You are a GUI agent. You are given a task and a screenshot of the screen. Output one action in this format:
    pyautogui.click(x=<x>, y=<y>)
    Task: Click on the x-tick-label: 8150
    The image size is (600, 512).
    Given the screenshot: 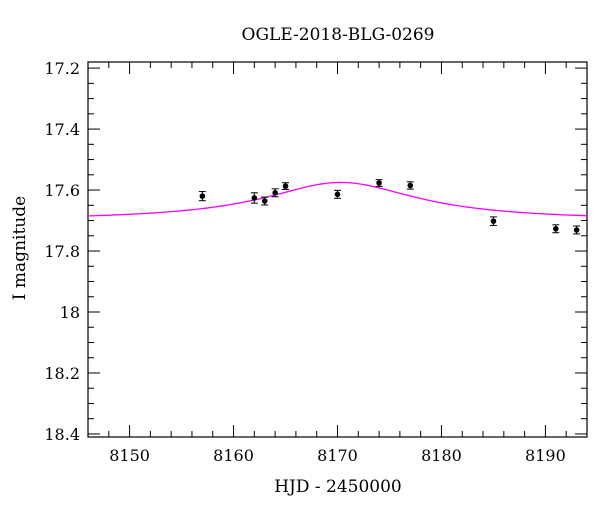 What is the action you would take?
    pyautogui.click(x=129, y=455)
    